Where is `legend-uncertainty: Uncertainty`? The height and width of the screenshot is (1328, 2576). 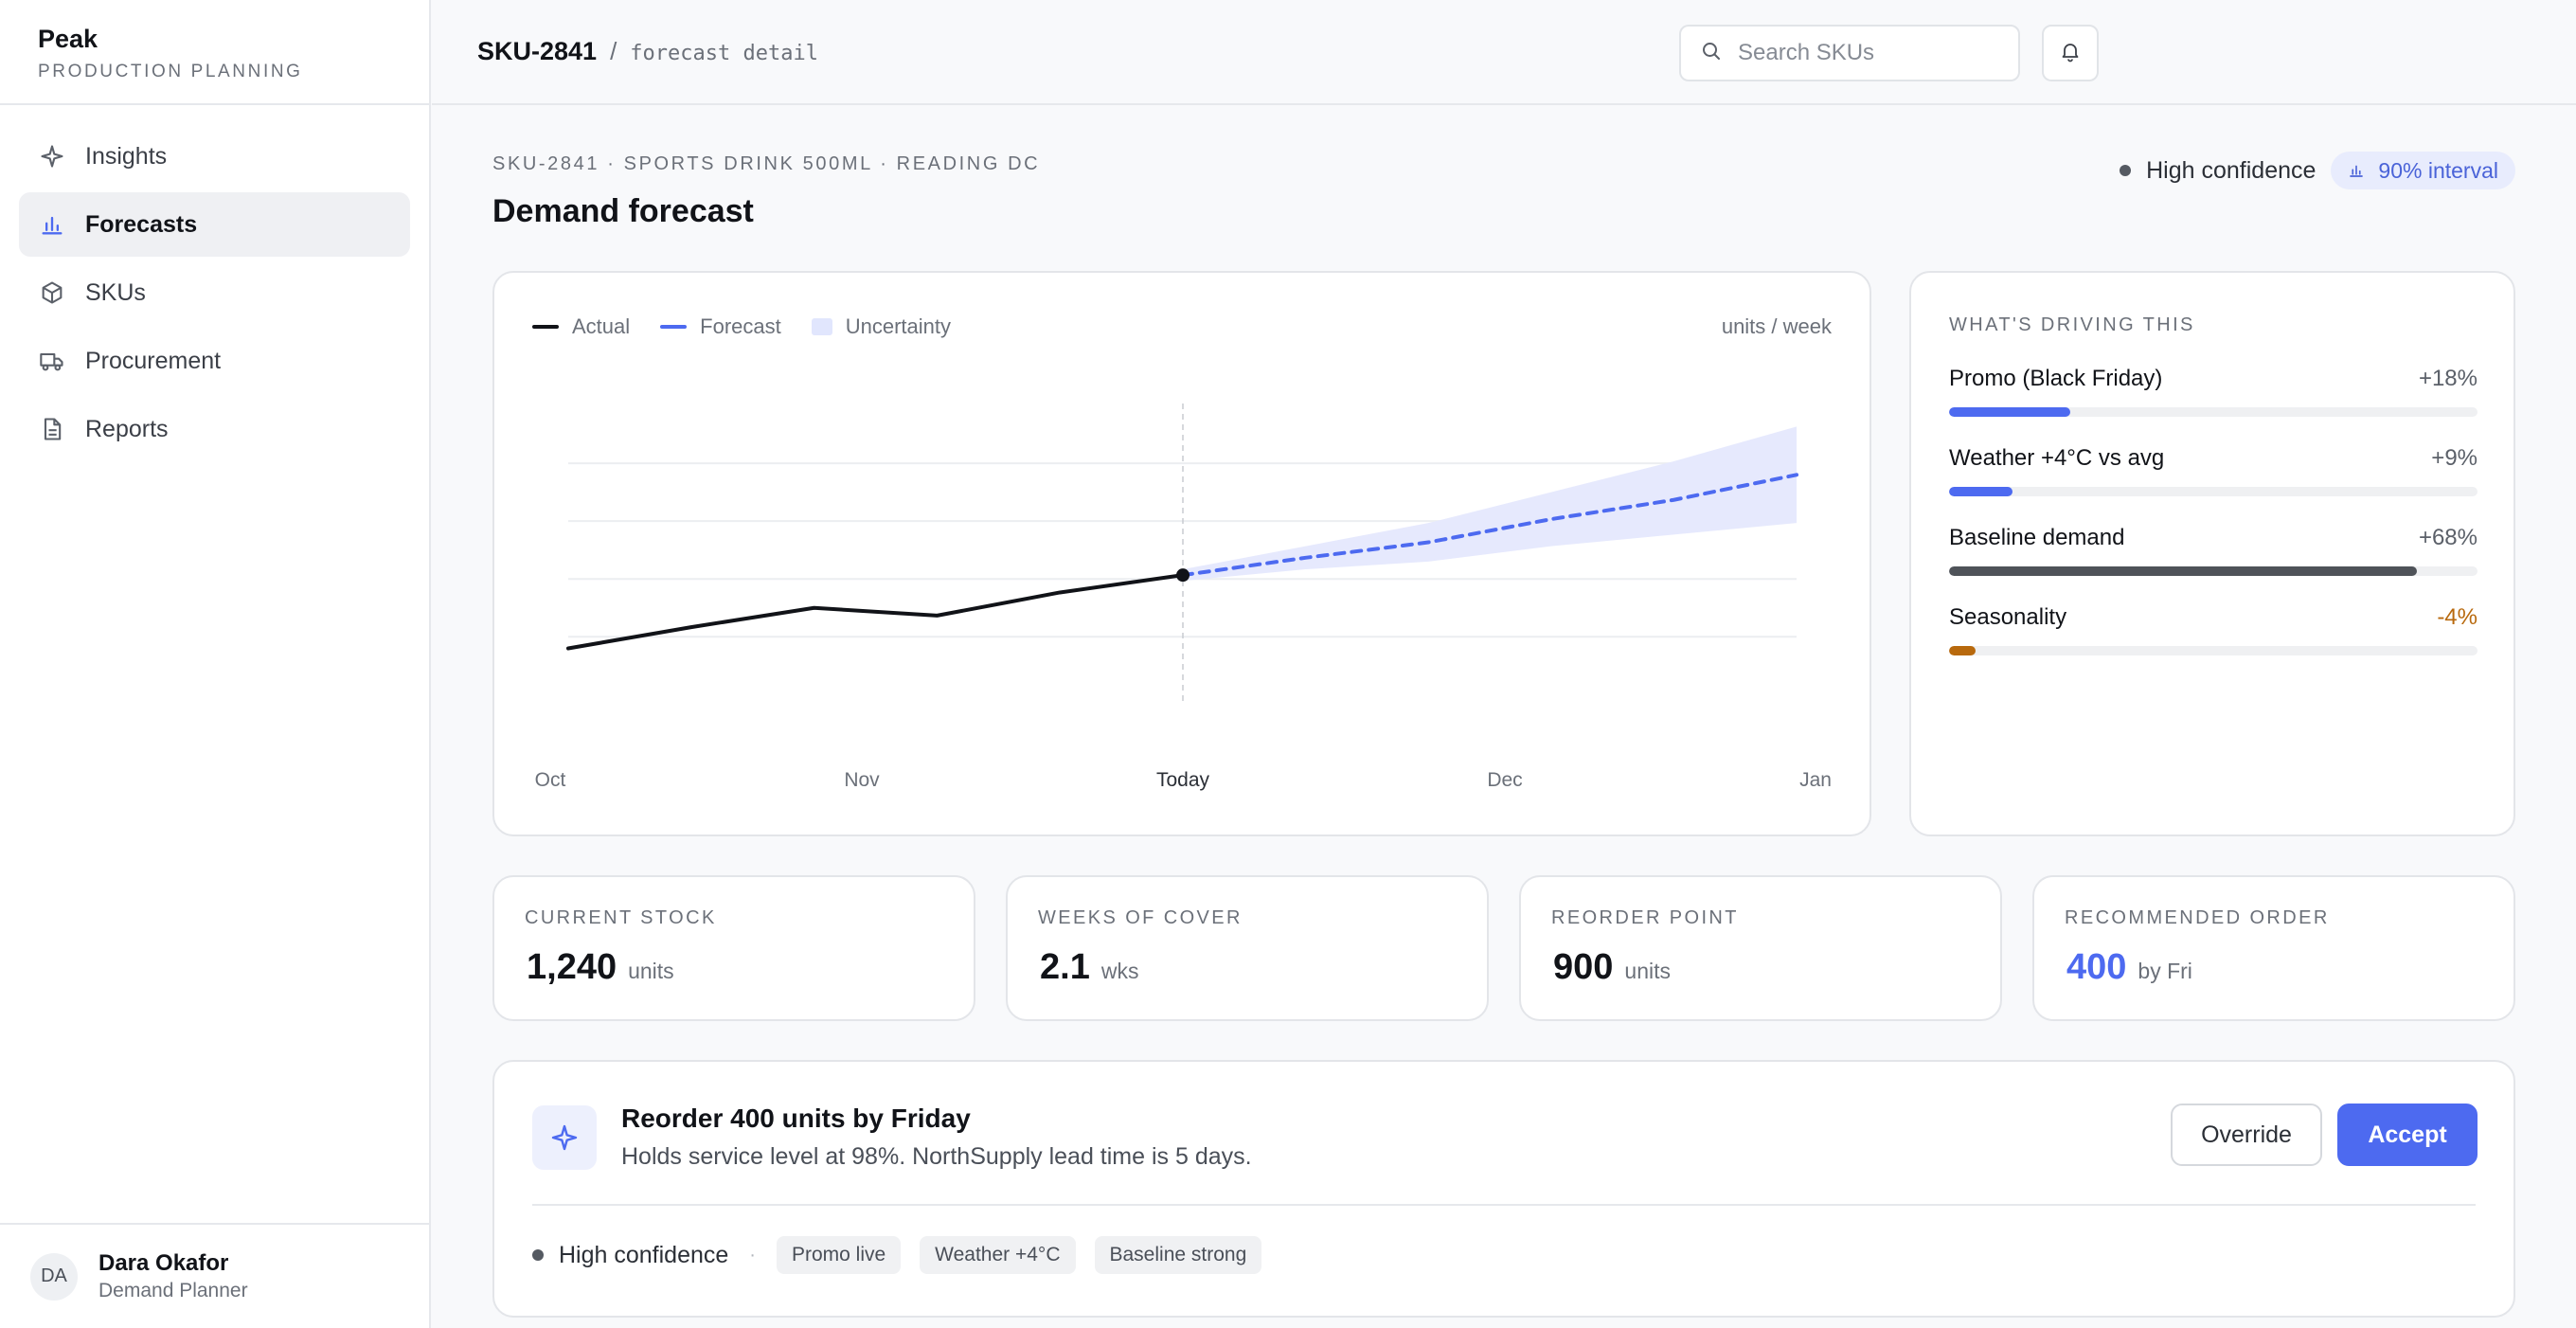 legend-uncertainty: Uncertainty is located at coordinates (881, 326).